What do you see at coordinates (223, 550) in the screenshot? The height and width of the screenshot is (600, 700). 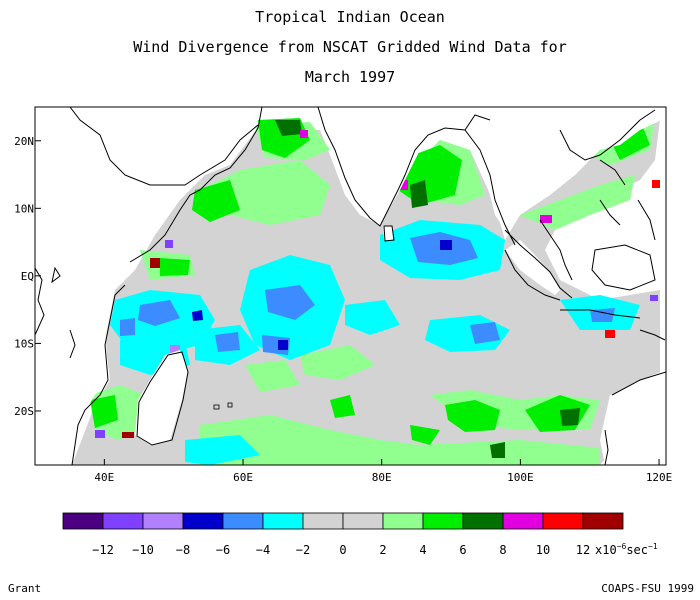 I see `colorbar-label: −6` at bounding box center [223, 550].